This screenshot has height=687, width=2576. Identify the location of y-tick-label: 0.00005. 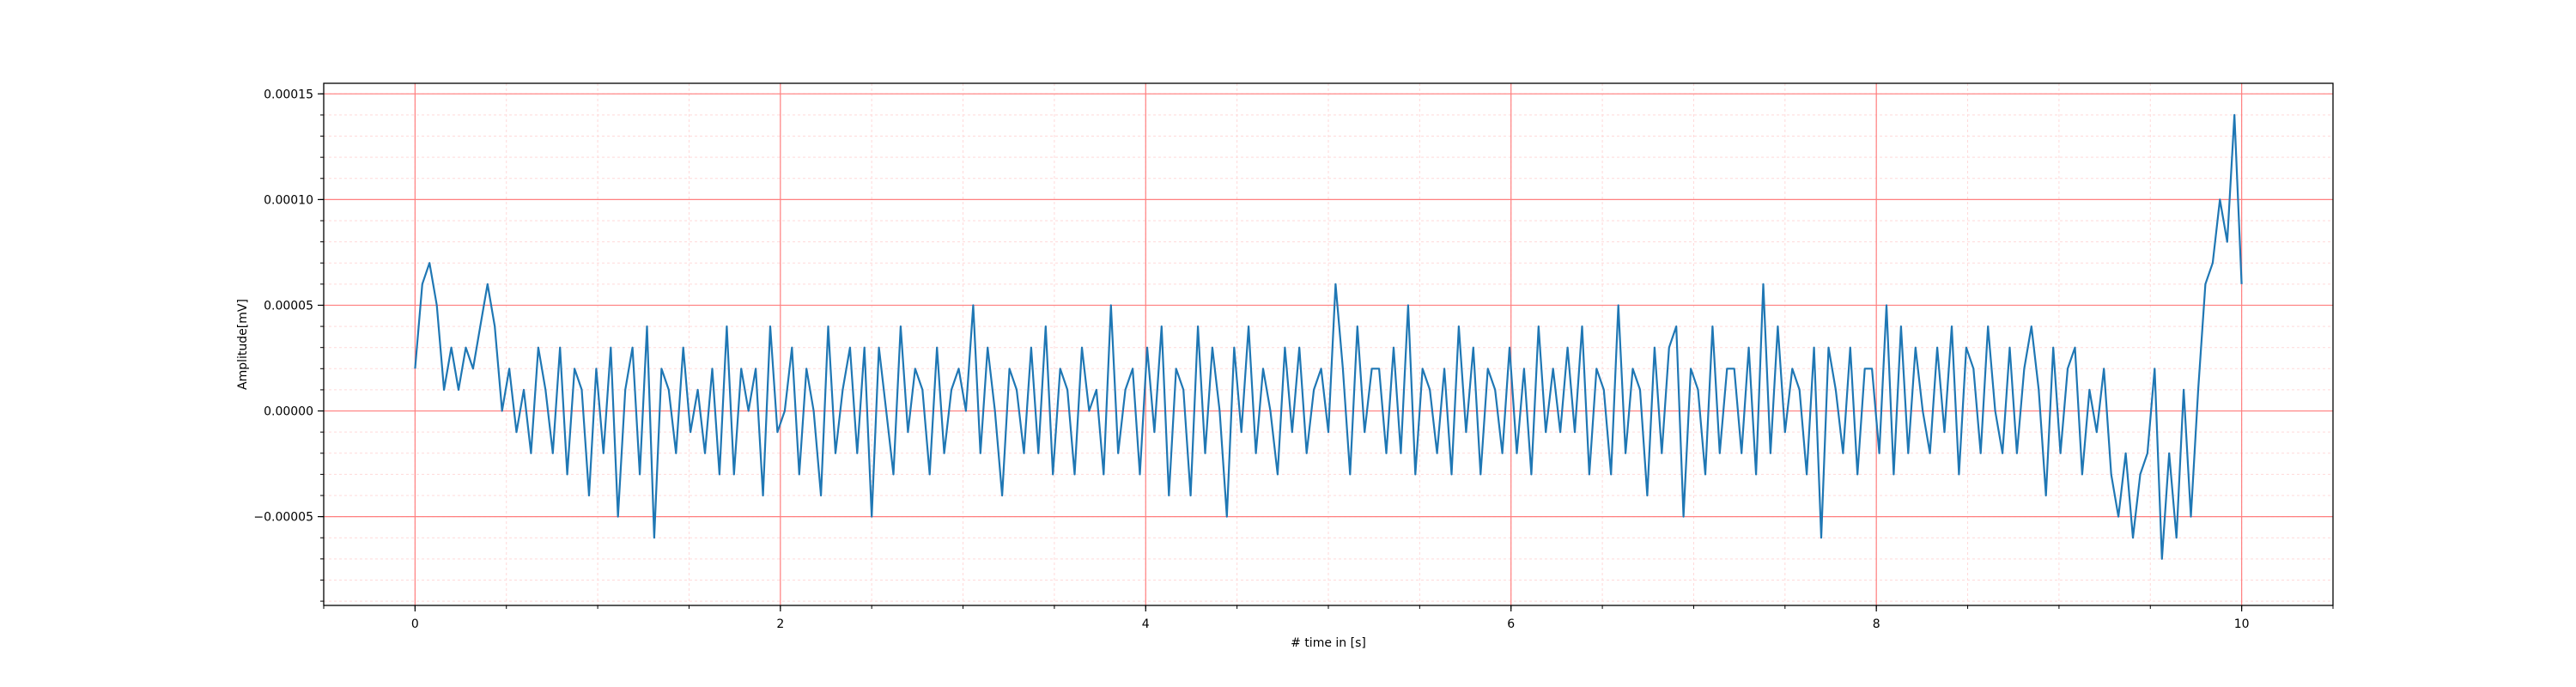
(289, 306).